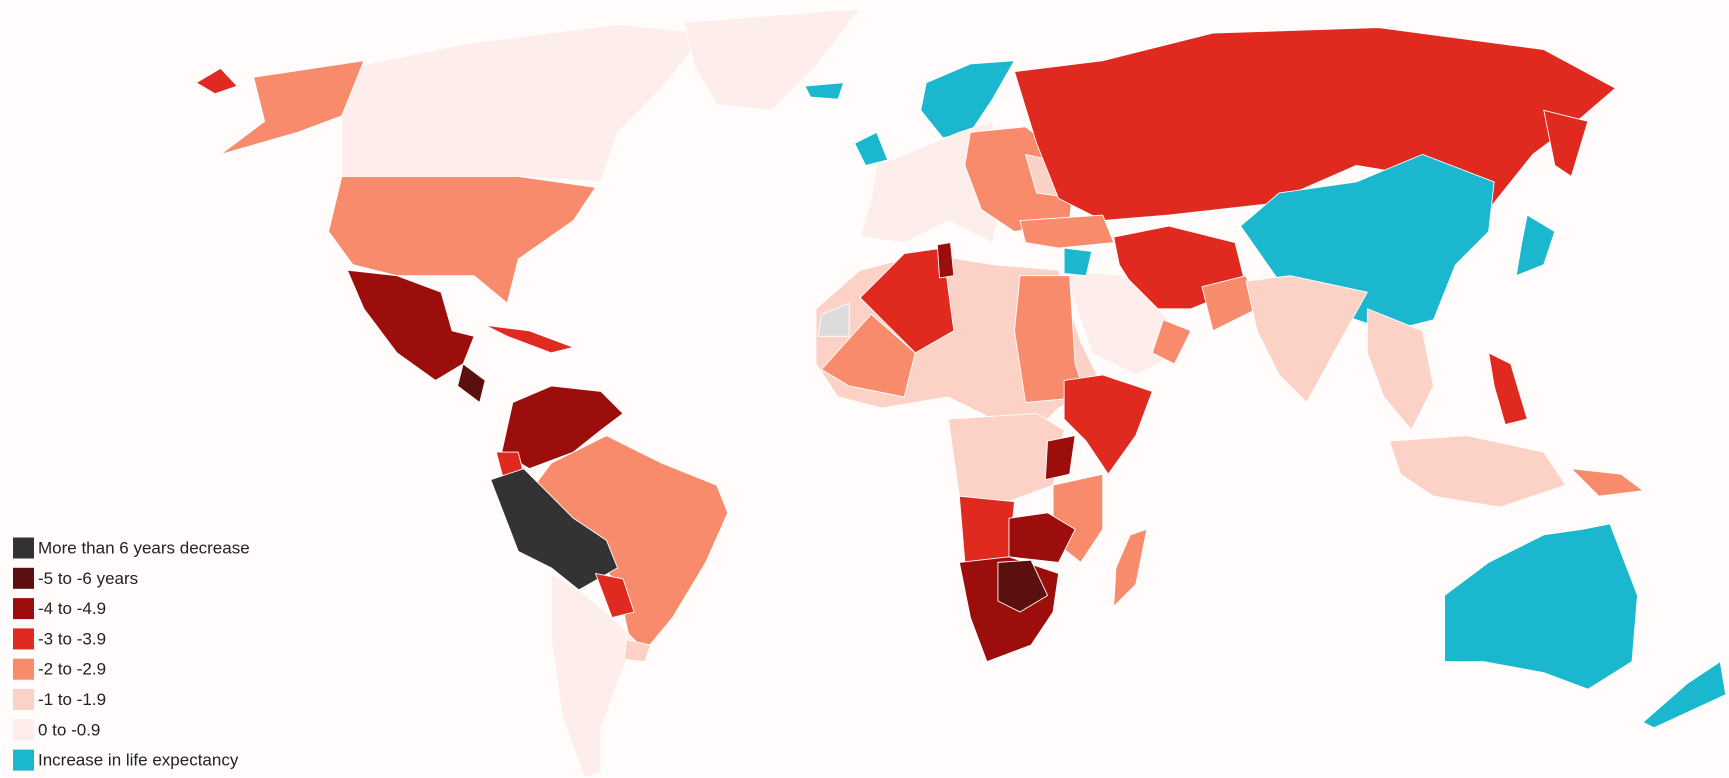 This screenshot has height=778, width=1729. I want to click on western-sahara, so click(833, 319).